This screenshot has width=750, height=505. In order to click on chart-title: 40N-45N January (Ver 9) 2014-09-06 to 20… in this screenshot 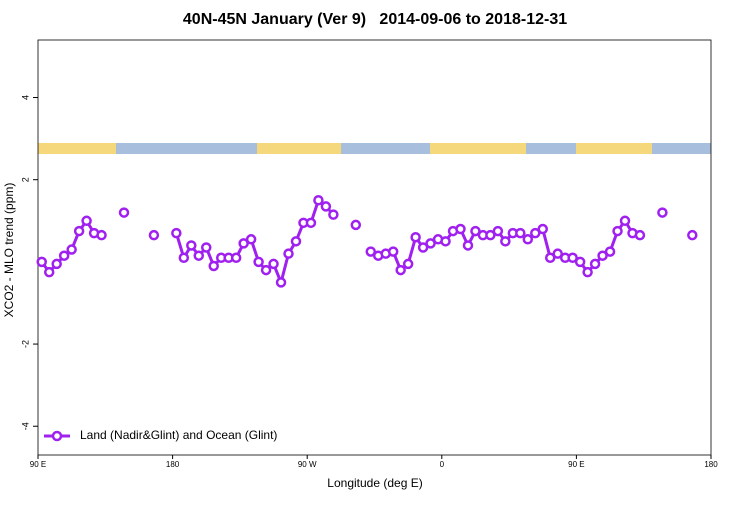, I will do `click(375, 19)`.